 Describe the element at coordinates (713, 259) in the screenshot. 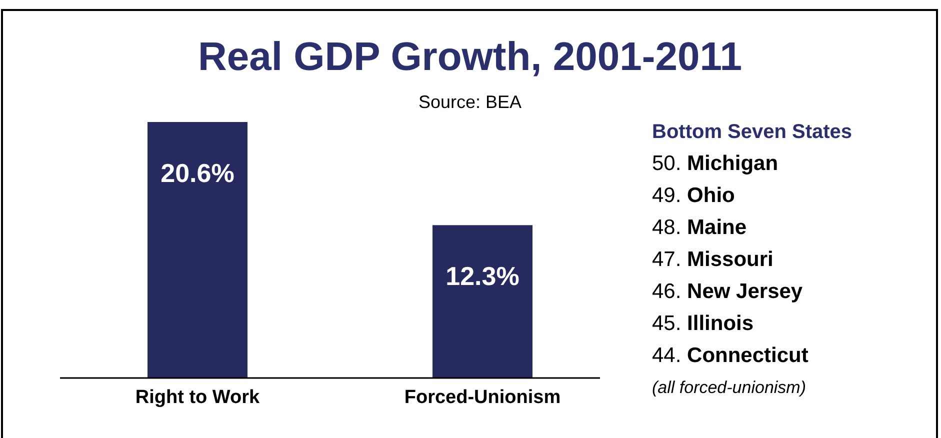

I see `text: 47. Missouri` at that location.